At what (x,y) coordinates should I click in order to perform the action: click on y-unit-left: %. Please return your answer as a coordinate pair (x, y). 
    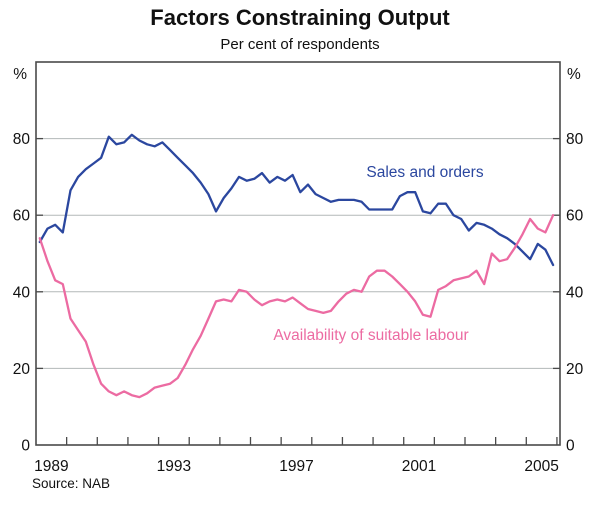
    Looking at the image, I should click on (20, 74).